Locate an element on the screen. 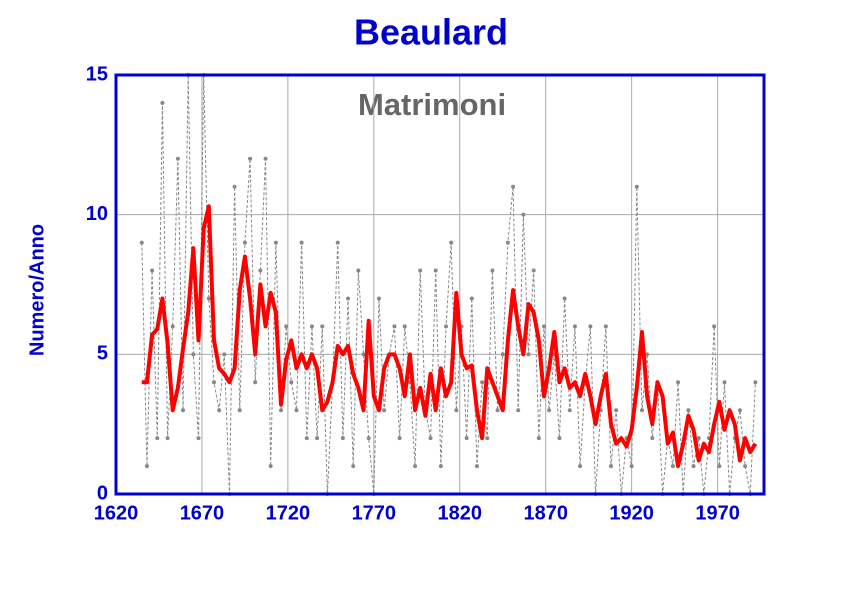 This screenshot has width=847, height=590. y-tick-label: 15 is located at coordinates (97, 74).